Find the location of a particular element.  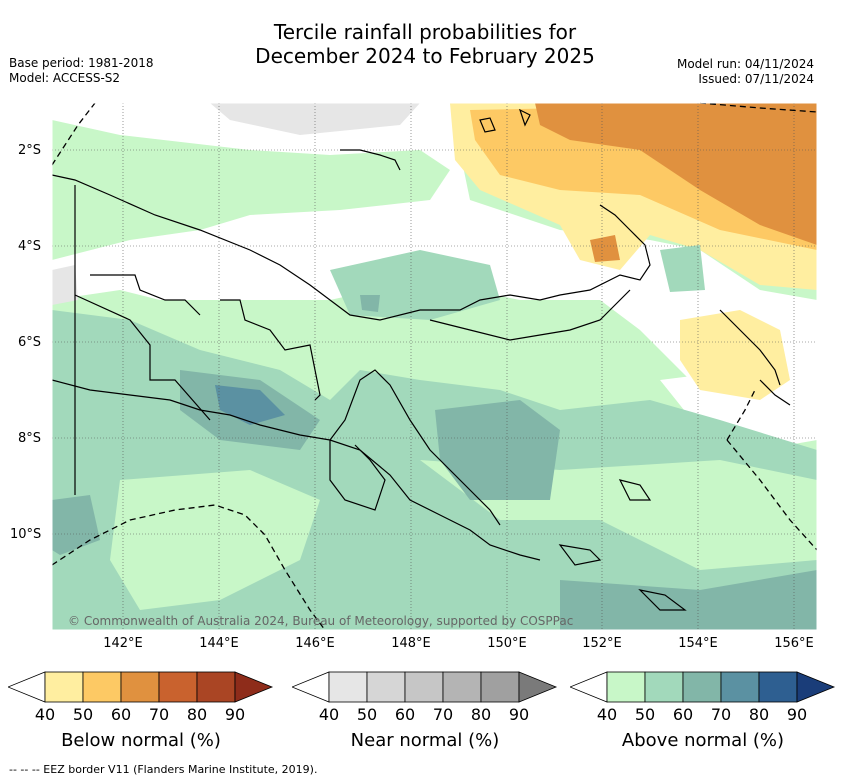

near-tick: 80 is located at coordinates (481, 714).